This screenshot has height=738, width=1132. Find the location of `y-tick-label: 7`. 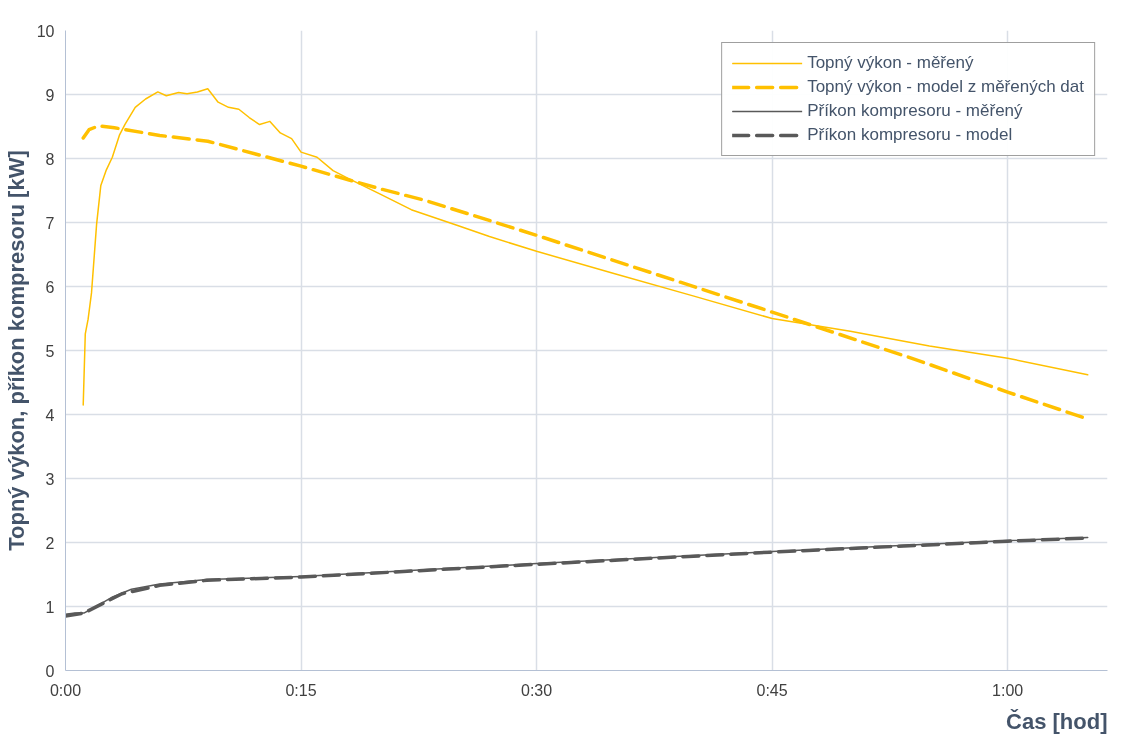

y-tick-label: 7 is located at coordinates (50, 223).